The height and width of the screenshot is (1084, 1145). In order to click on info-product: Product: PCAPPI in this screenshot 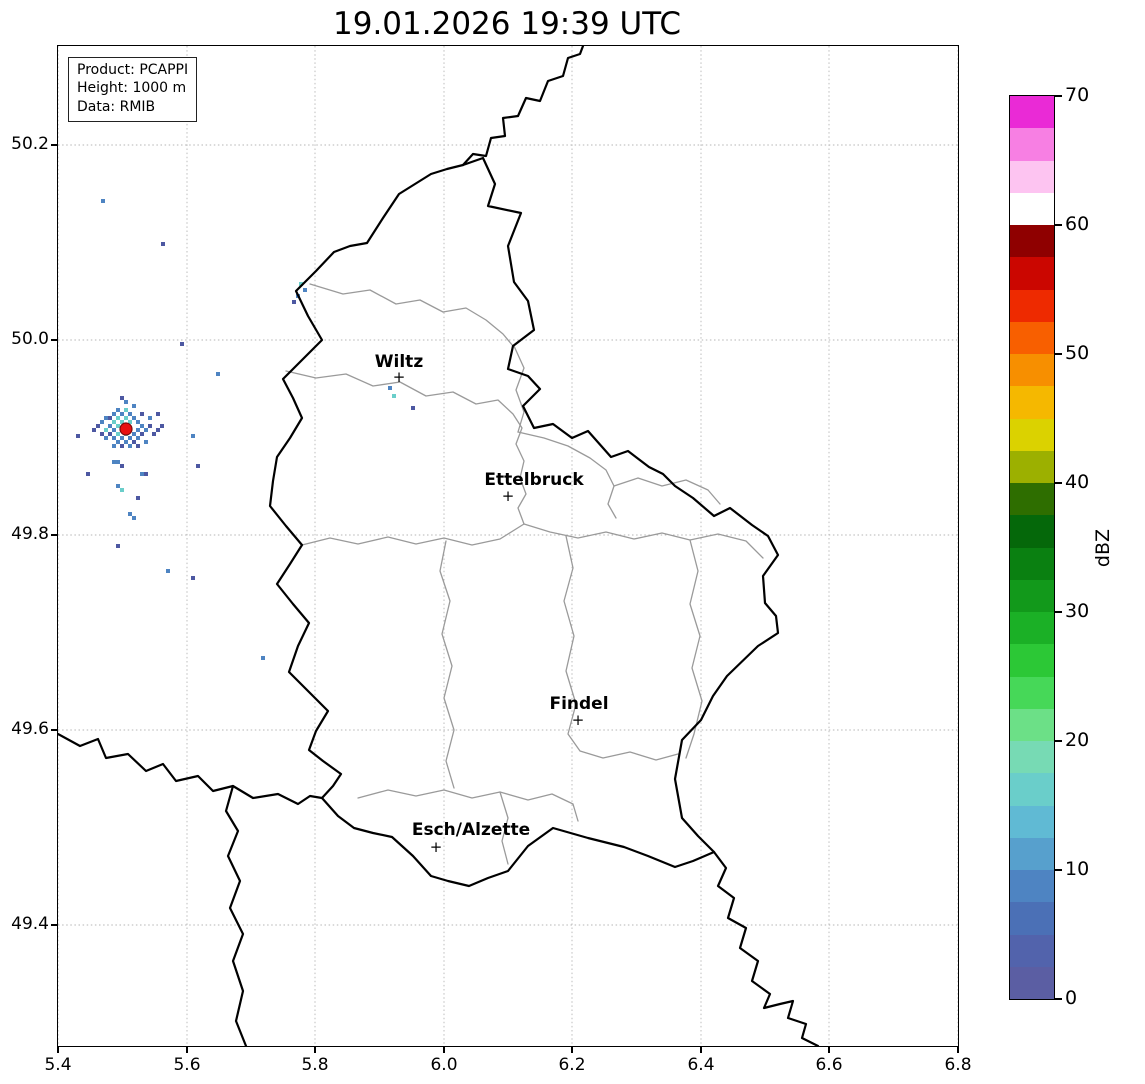, I will do `click(133, 70)`.